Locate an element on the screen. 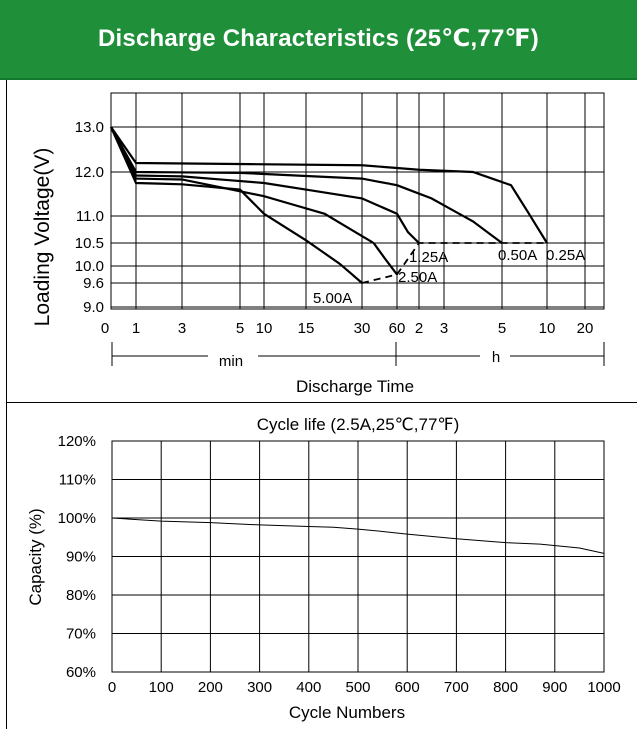  discharge-x-tick: 2 is located at coordinates (419, 328).